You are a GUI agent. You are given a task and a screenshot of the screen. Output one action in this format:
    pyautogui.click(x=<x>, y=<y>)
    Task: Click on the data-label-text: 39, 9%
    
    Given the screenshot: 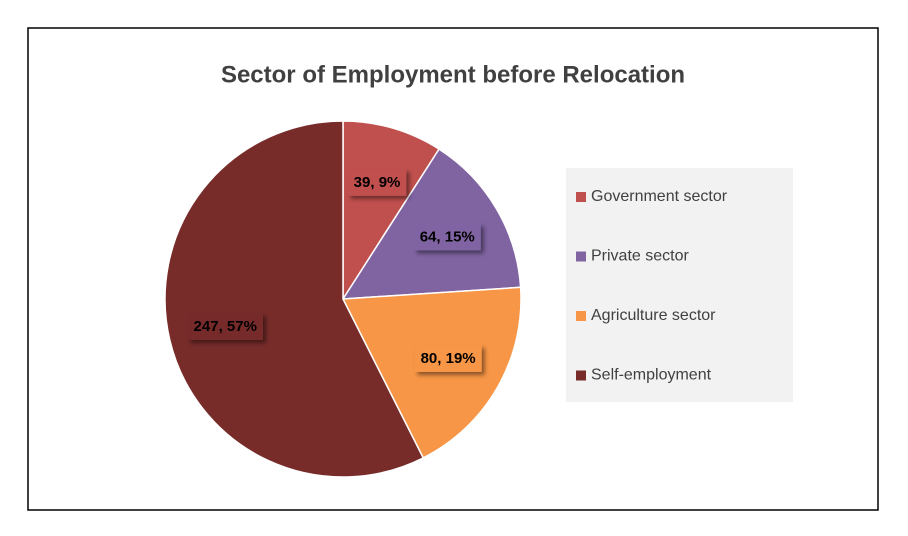 What is the action you would take?
    pyautogui.click(x=377, y=182)
    